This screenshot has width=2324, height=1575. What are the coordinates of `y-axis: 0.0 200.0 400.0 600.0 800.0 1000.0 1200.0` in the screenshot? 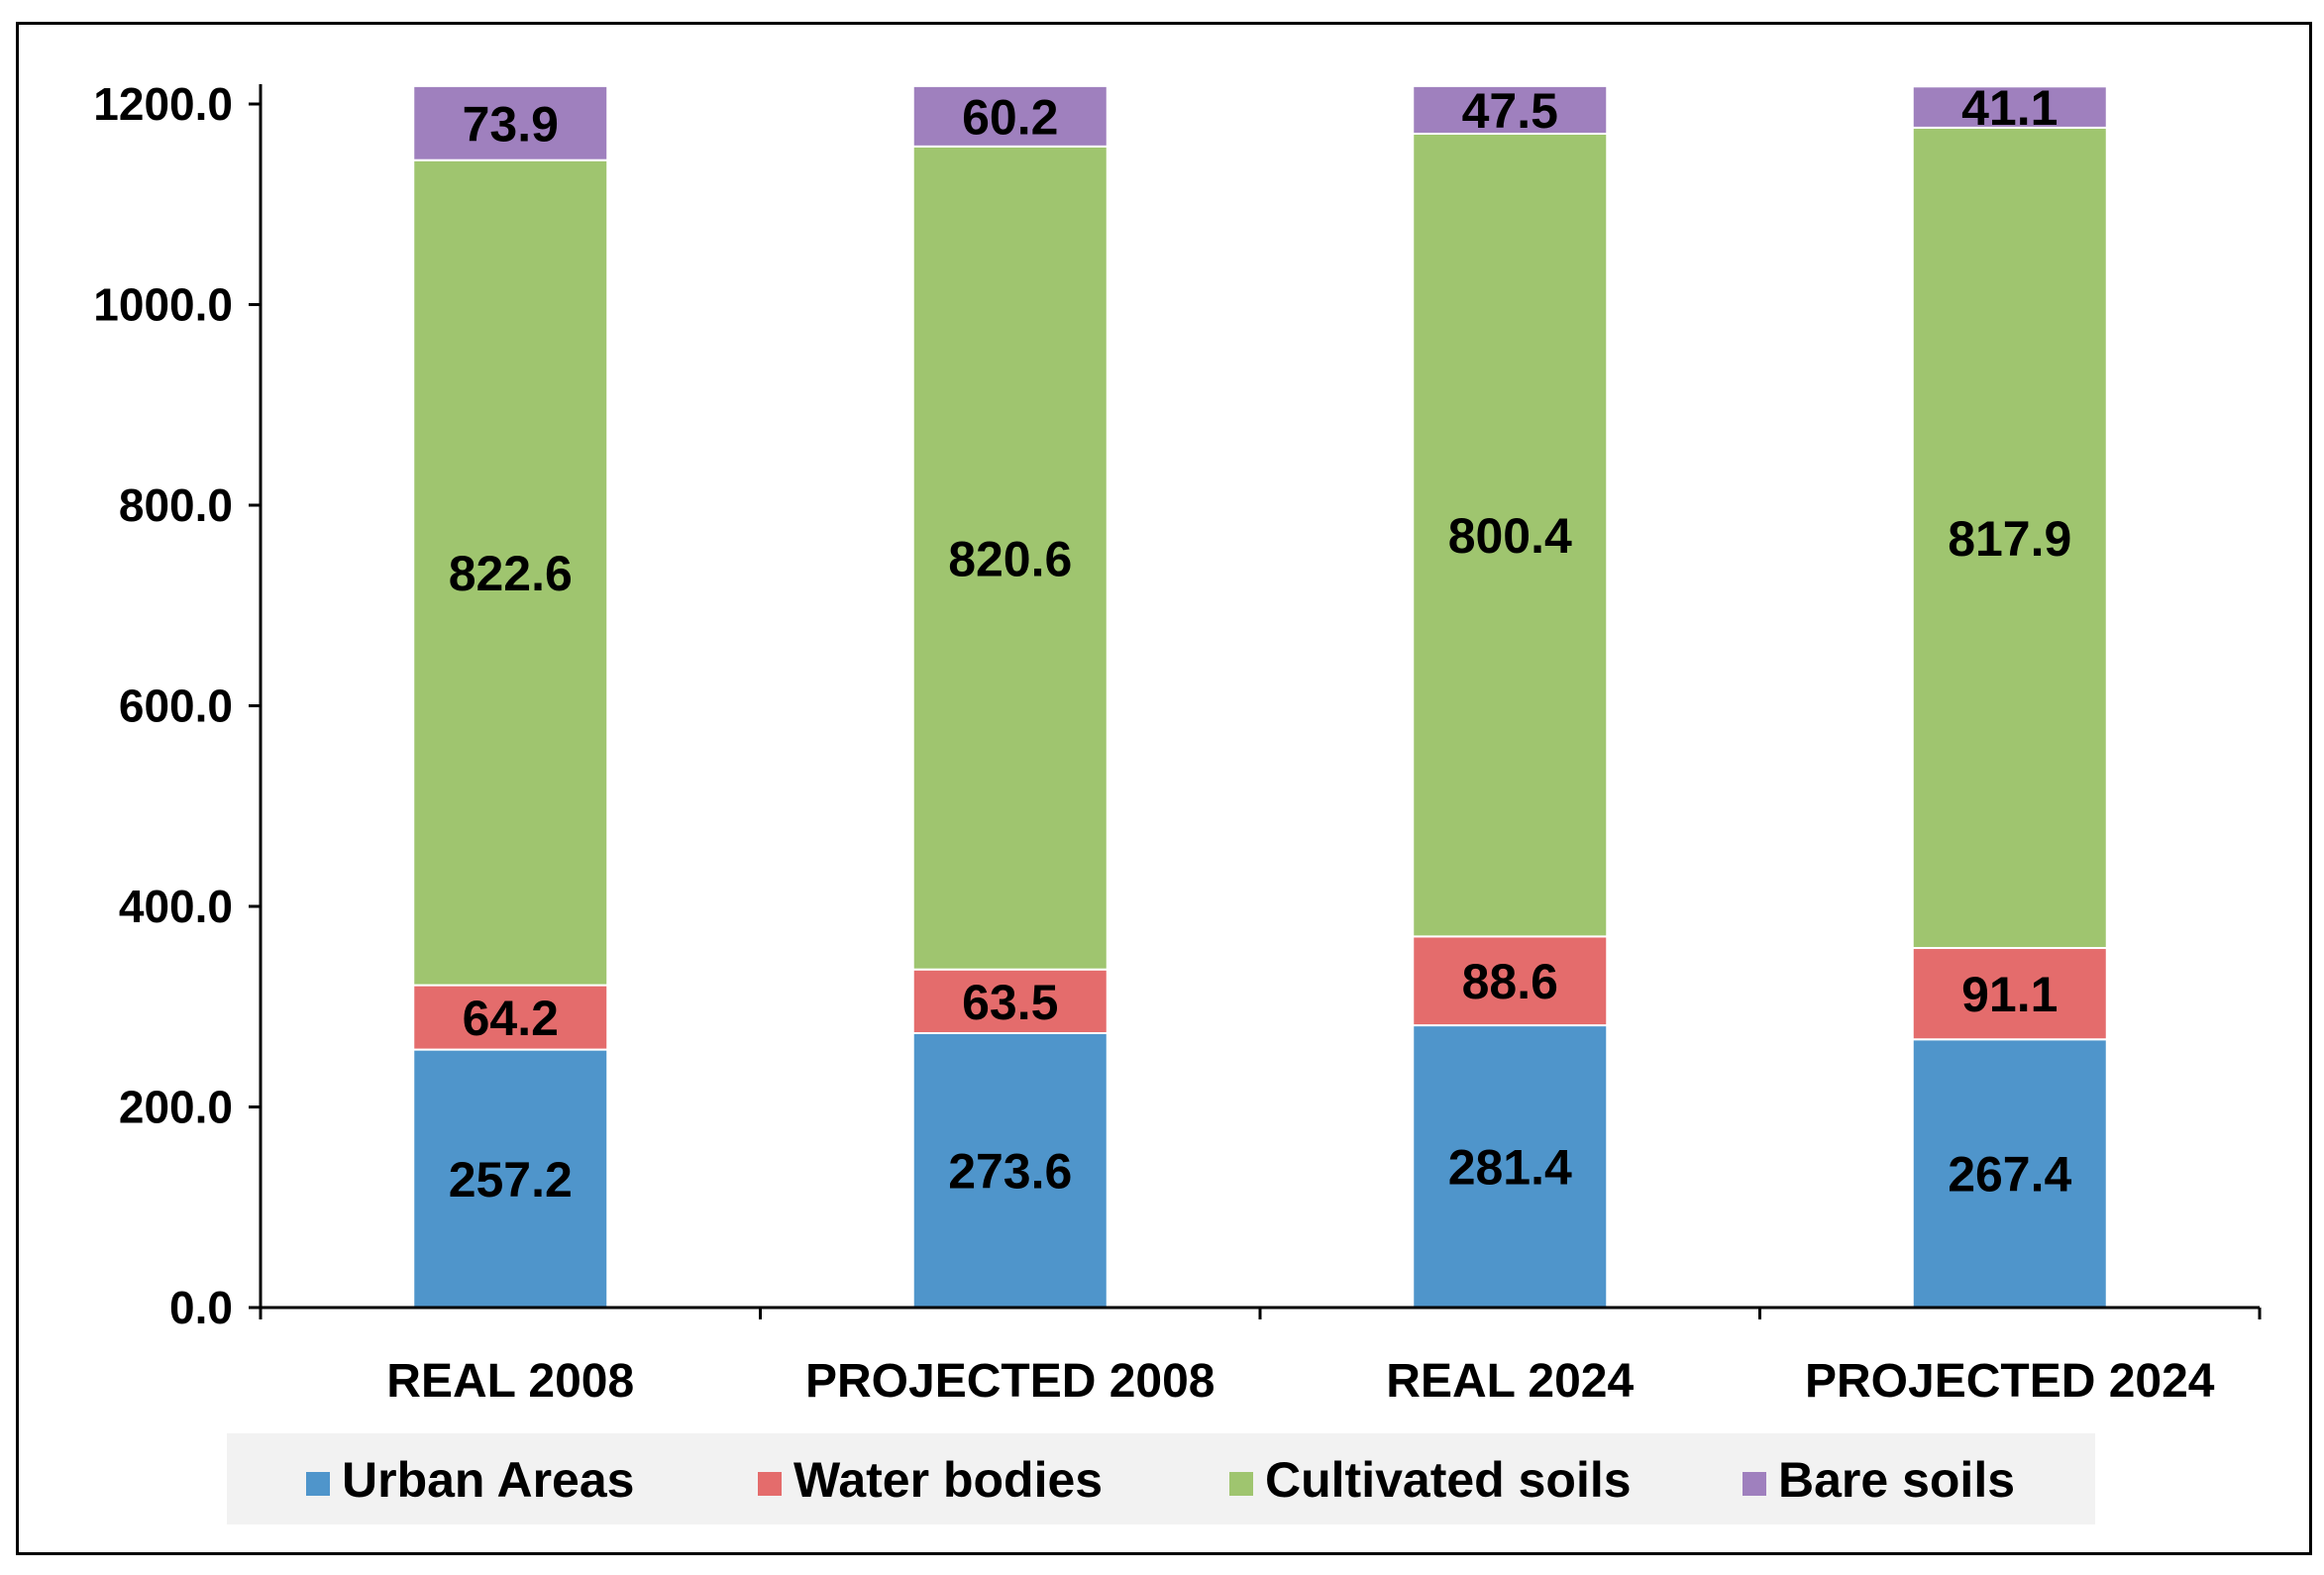 It's located at (178, 705).